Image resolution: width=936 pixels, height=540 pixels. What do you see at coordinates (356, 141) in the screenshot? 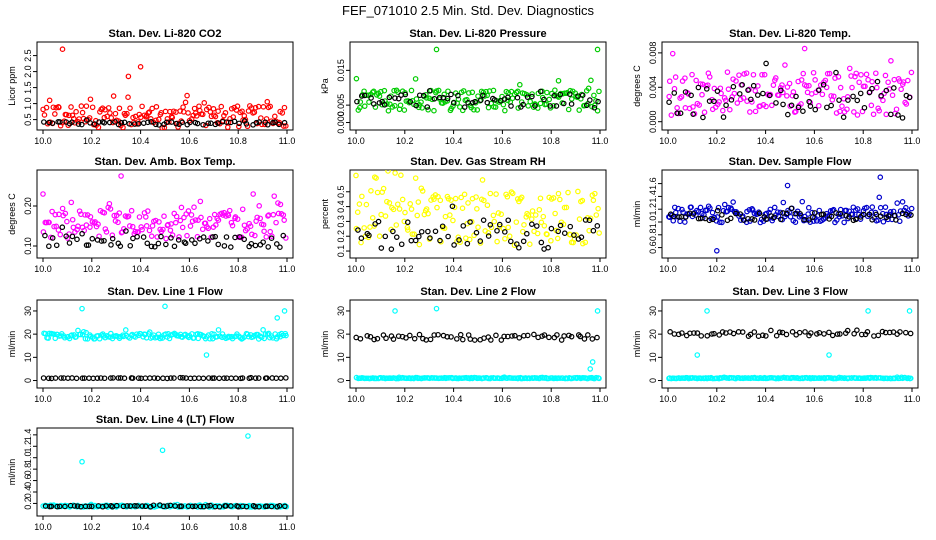
I see `x-tick-label: 10.0` at bounding box center [356, 141].